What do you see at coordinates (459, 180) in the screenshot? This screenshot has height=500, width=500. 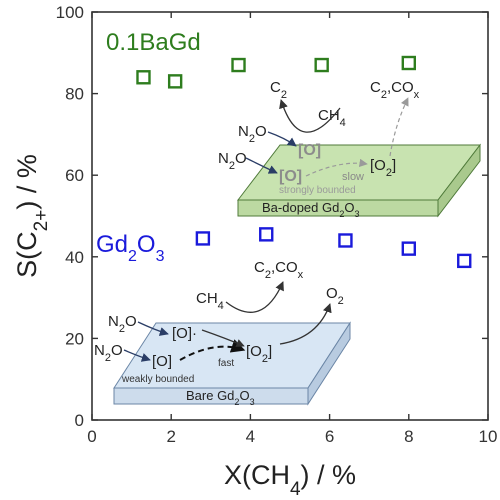 I see `ba-doped-slab-side` at bounding box center [459, 180].